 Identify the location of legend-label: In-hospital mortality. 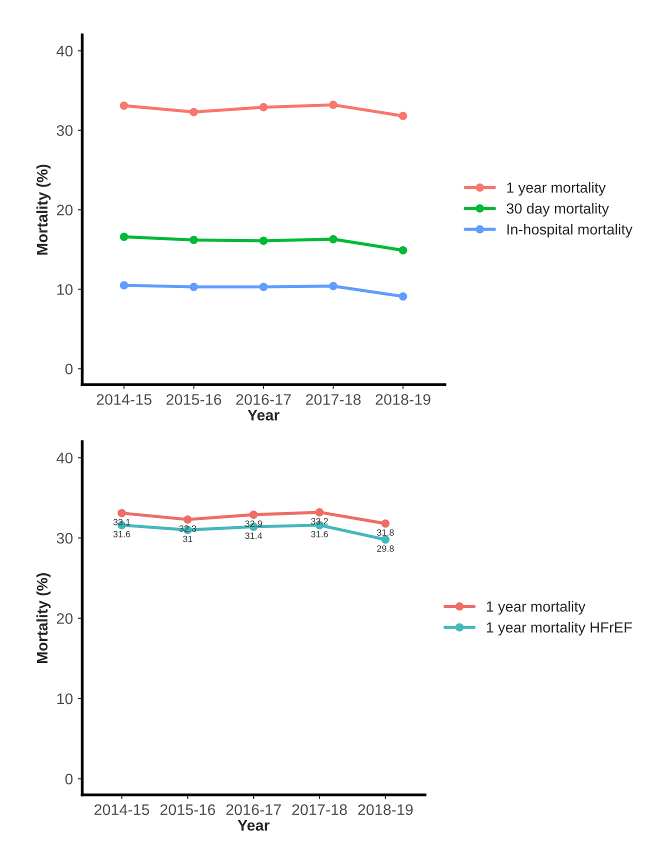
(569, 231).